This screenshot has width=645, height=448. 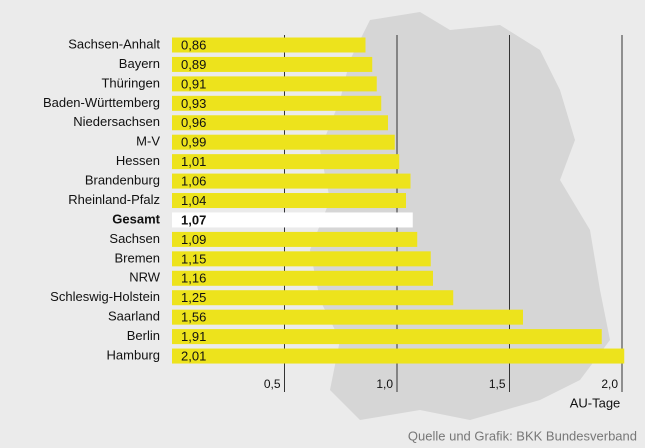 I want to click on category-label: Berlin, so click(x=143, y=335).